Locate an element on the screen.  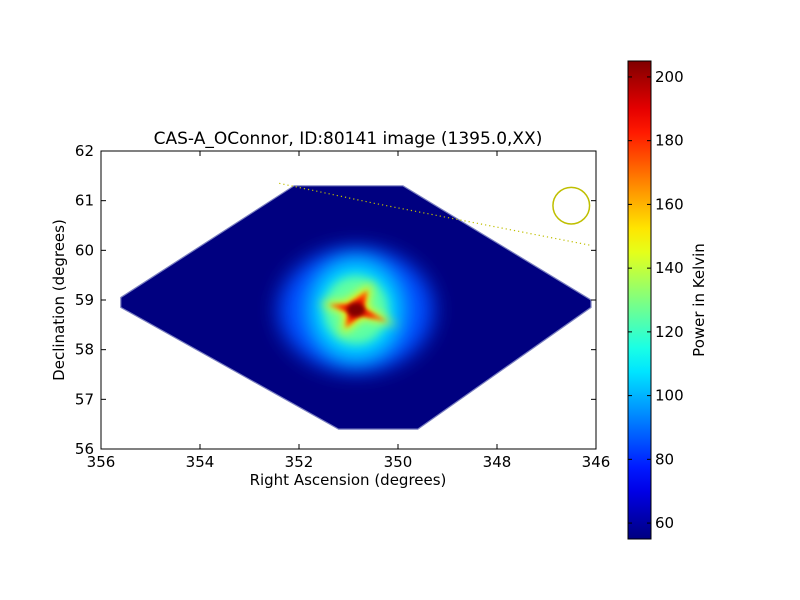
beam-circle is located at coordinates (571, 205).